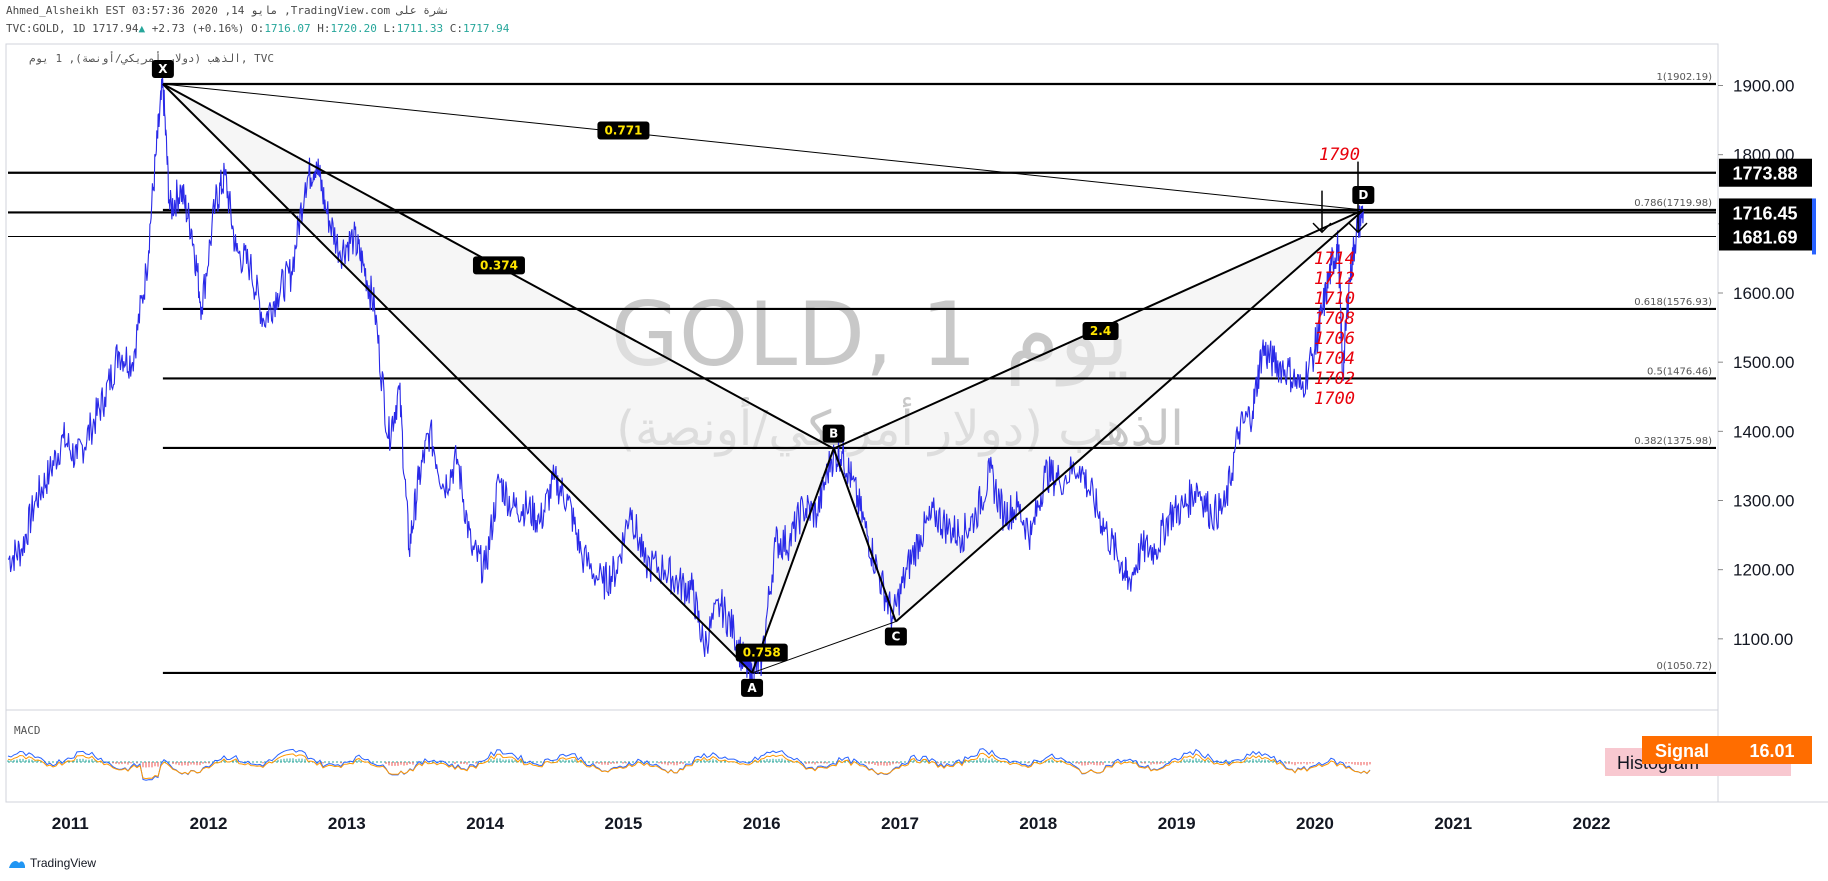 This screenshot has width=1828, height=881. Describe the element at coordinates (198, 28) in the screenshot. I see `price-change: +2.73 (+0.16%)` at that location.